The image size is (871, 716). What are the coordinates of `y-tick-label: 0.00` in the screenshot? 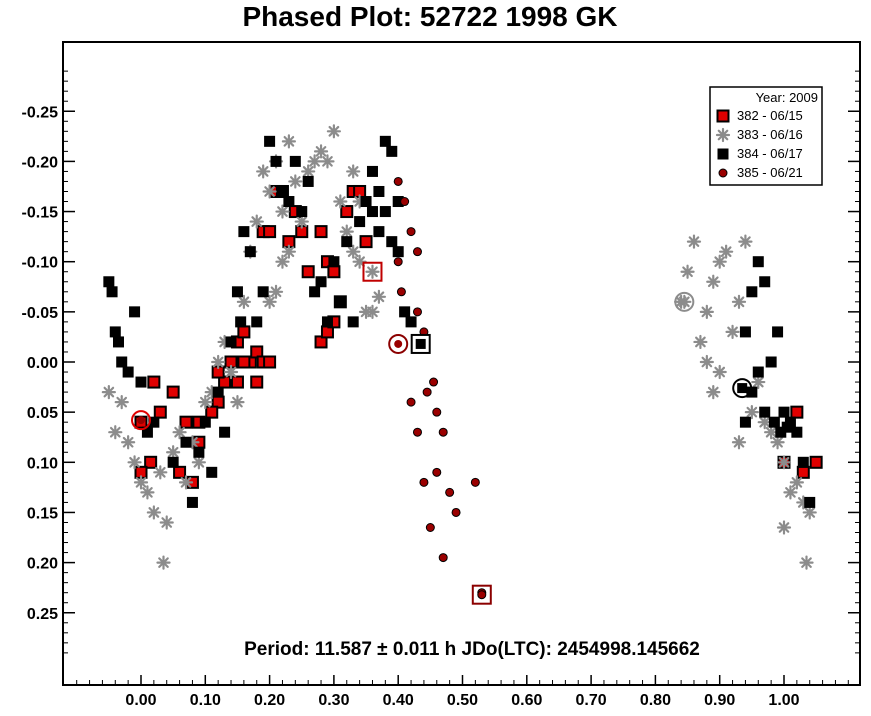 It's located at (42, 363).